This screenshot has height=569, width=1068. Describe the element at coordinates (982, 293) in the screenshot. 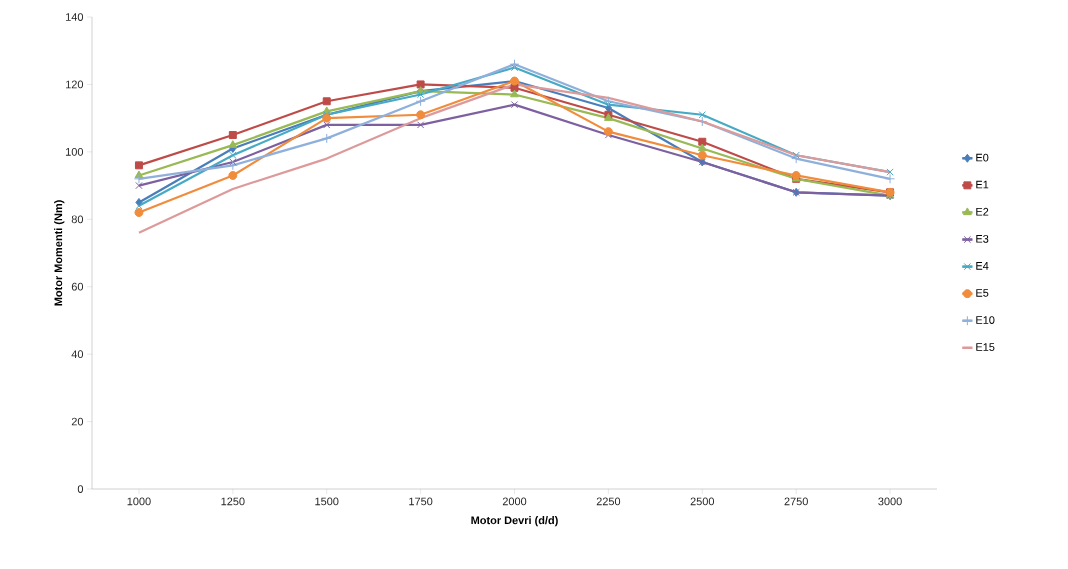

I see `legend-label: E5` at that location.